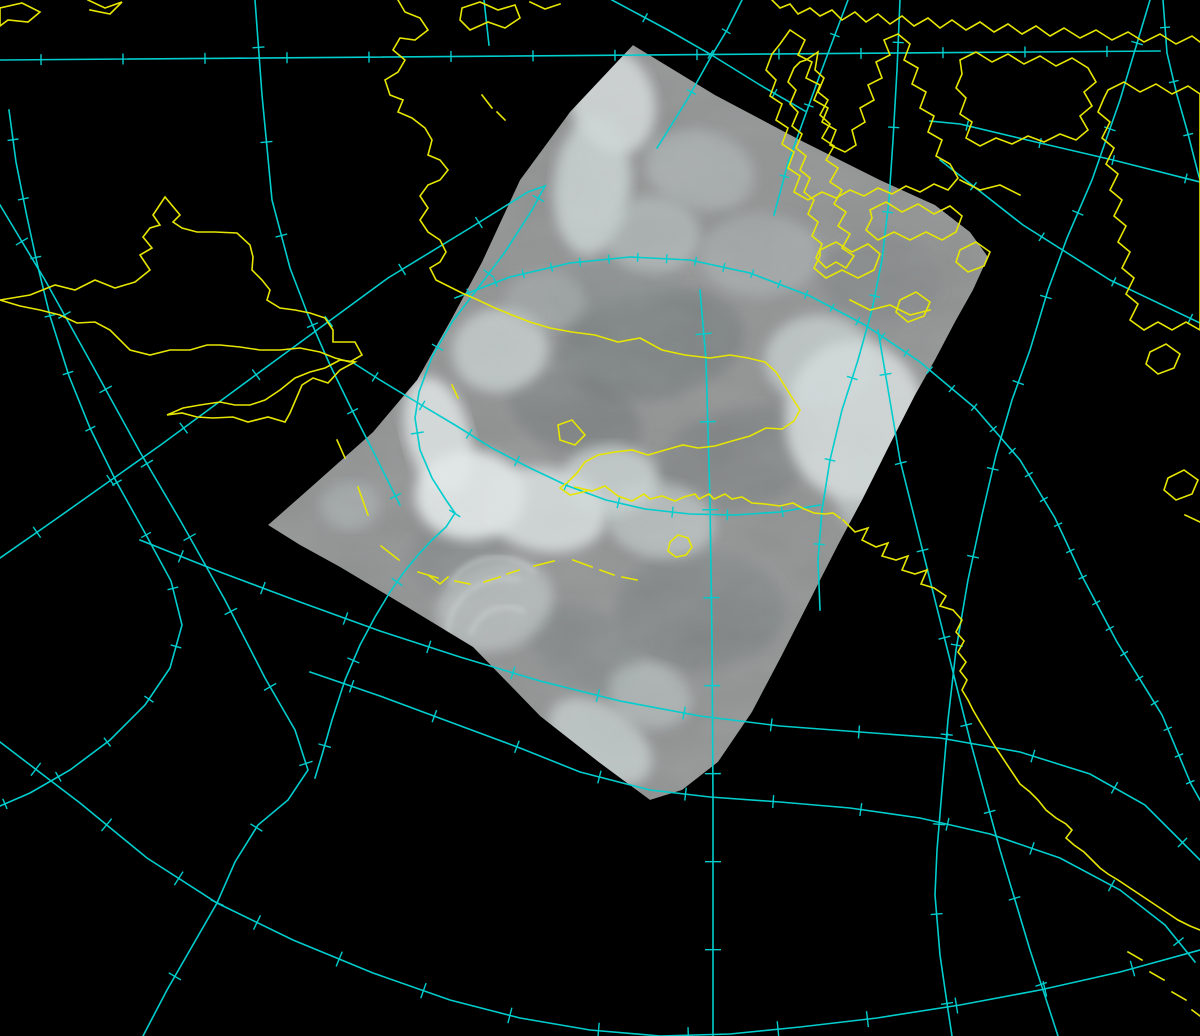 This screenshot has width=1200, height=1036. What do you see at coordinates (821, 160) in the screenshot?
I see `coast-west-banks-band` at bounding box center [821, 160].